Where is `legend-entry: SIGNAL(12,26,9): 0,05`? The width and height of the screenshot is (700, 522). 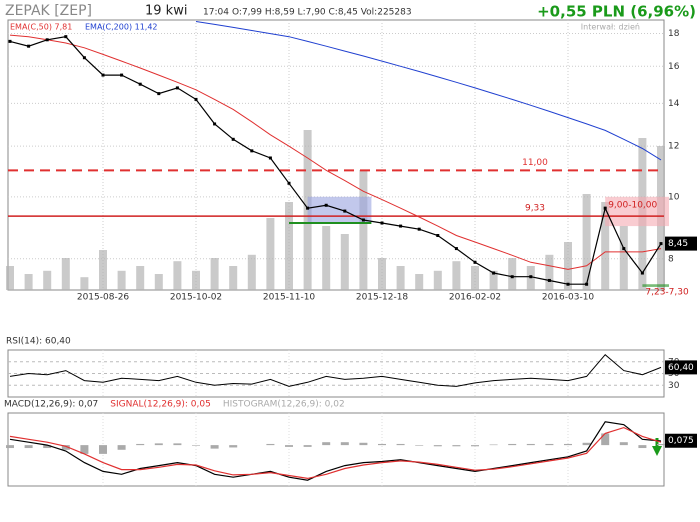 legend-entry: SIGNAL(12,26,9): 0,05 is located at coordinates (160, 405).